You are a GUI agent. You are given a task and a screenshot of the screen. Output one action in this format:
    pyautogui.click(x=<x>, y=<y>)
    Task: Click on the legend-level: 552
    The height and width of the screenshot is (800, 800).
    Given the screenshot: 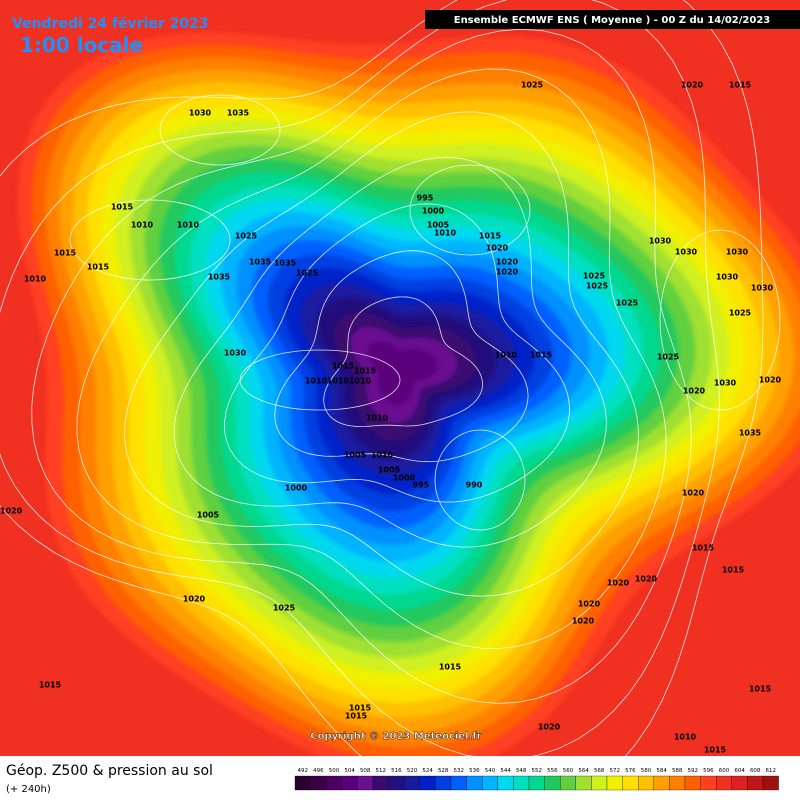 What is the action you would take?
    pyautogui.click(x=537, y=771)
    